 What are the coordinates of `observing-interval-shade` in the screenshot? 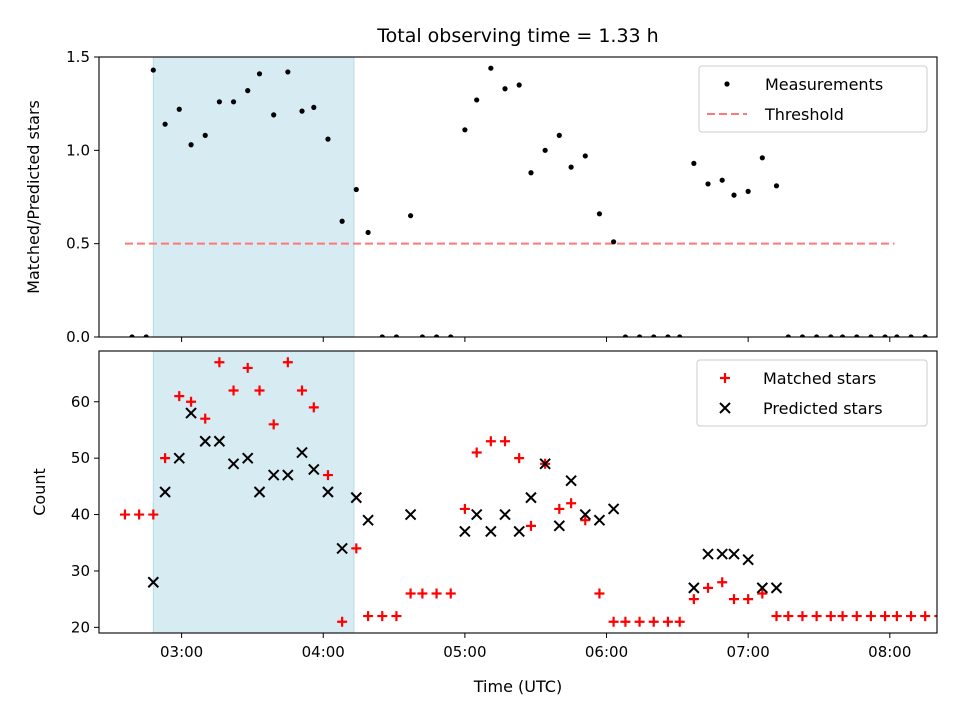 It's located at (253, 492).